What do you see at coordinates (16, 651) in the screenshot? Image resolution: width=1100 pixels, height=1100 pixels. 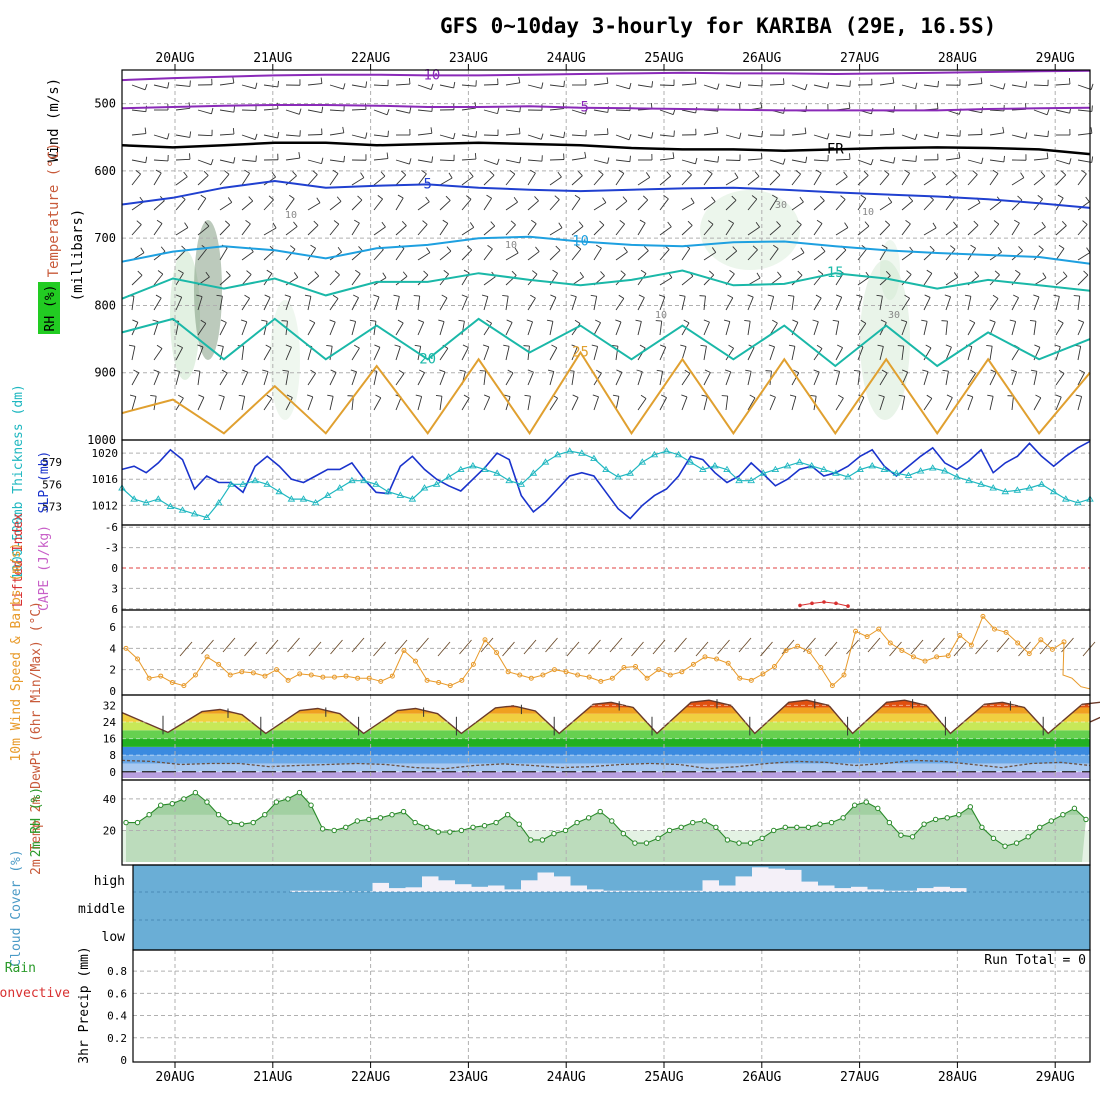 I see `ylabel-wind10: 10m Wind Speed & Barbs (m/s)` at bounding box center [16, 651].